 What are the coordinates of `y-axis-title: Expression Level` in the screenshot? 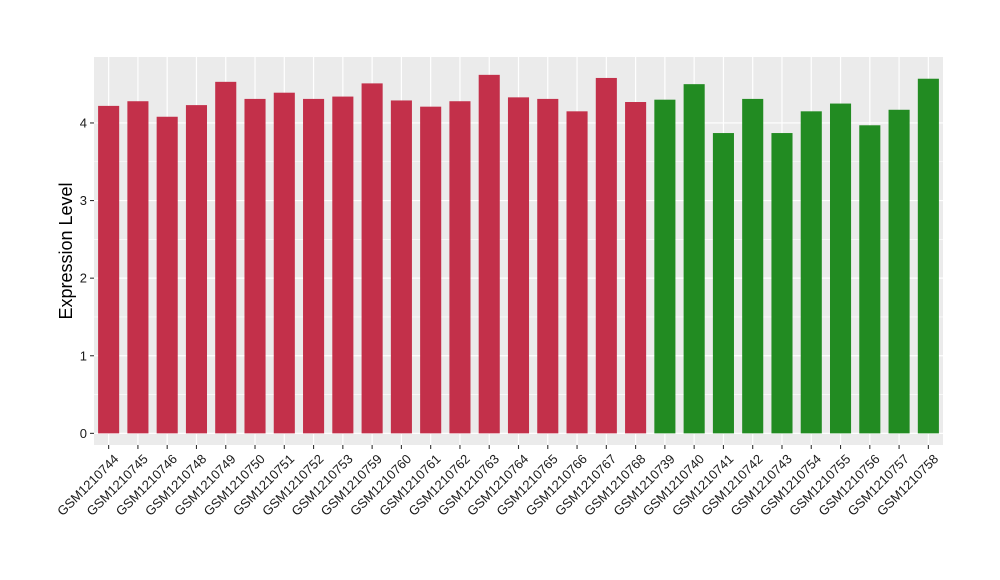 It's located at (66, 250).